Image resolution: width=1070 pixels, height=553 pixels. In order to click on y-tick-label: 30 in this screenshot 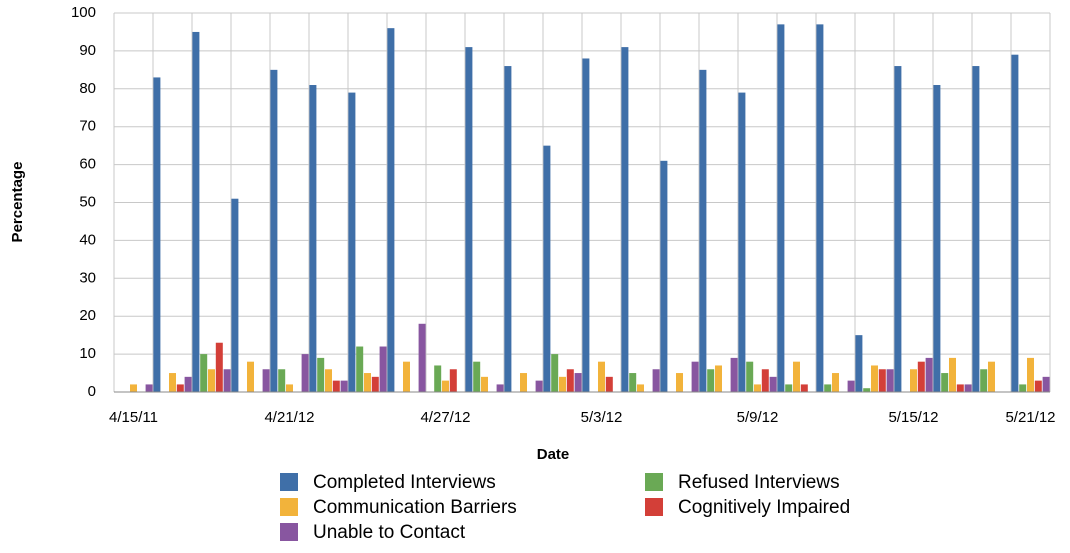, I will do `click(87, 277)`.